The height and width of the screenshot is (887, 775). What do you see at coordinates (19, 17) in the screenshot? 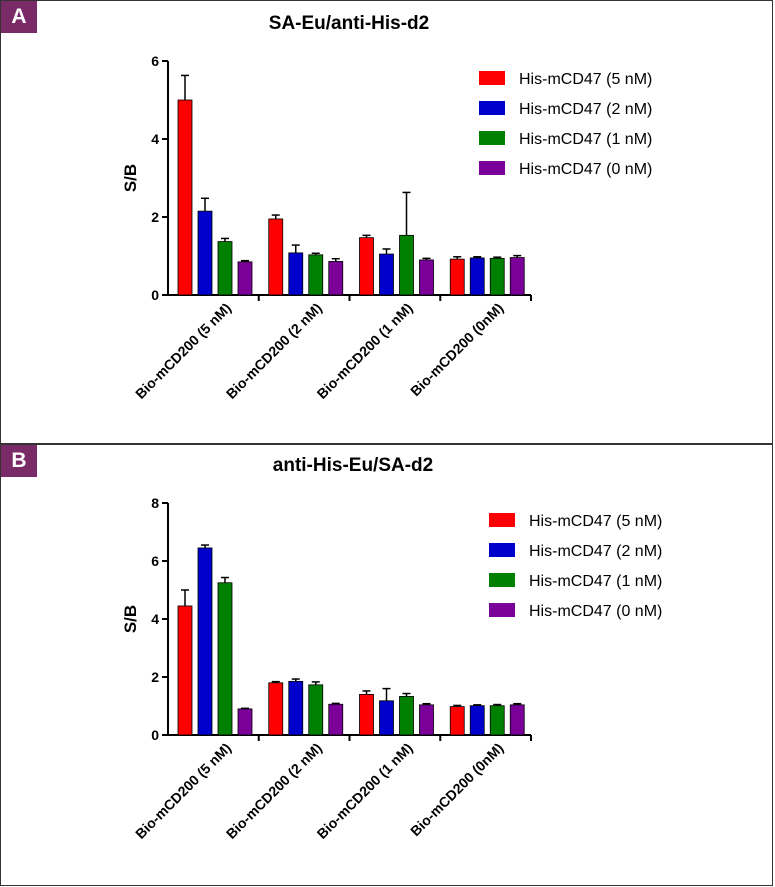
I see `panel-a-label: A` at bounding box center [19, 17].